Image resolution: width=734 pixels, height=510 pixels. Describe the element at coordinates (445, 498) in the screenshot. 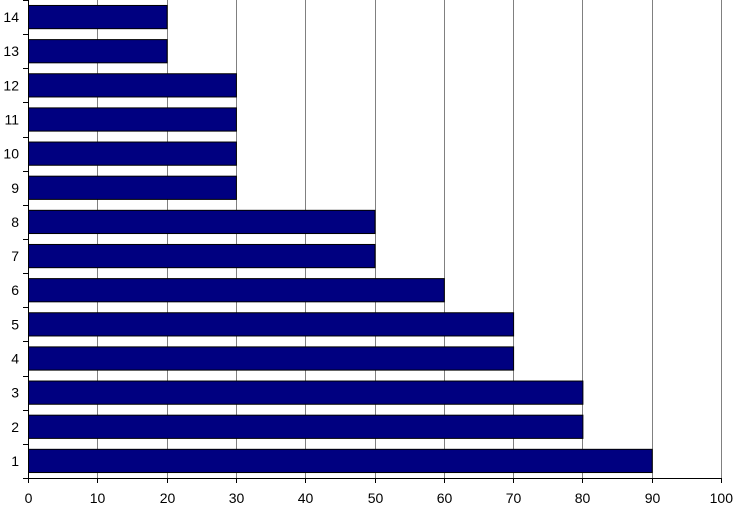

I see `x-tick-label: 60` at that location.